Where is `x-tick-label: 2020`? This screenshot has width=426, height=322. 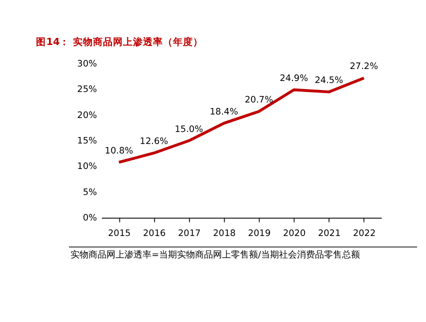 x-tick-label: 2020 is located at coordinates (294, 234).